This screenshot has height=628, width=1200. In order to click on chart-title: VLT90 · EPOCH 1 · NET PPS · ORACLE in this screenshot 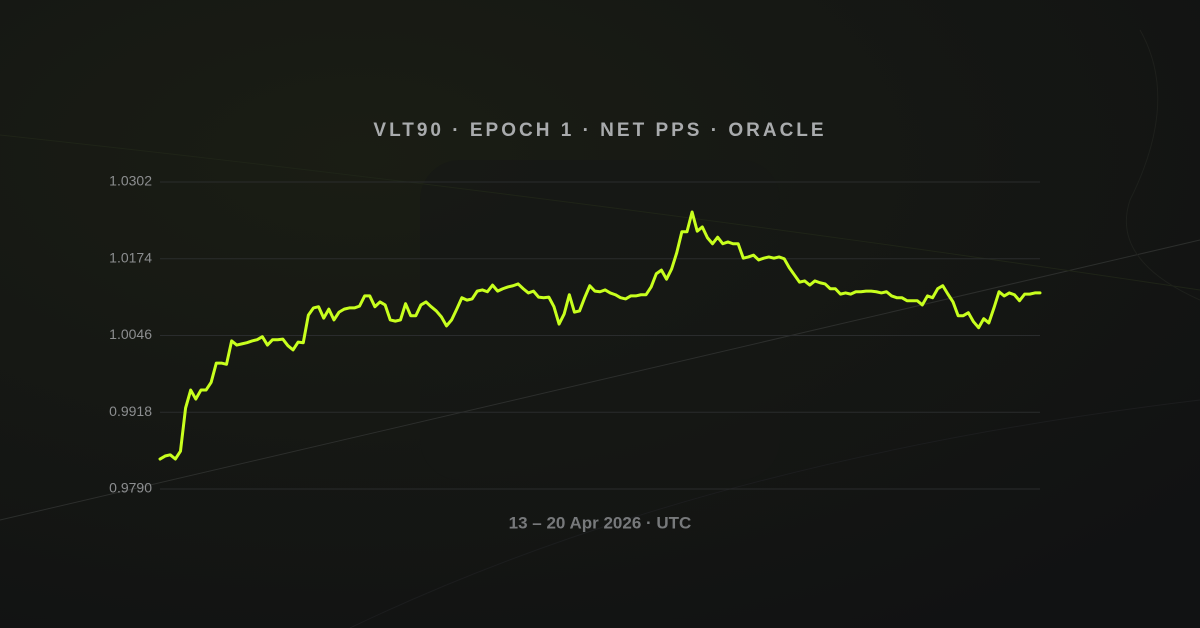, I will do `click(599, 130)`.